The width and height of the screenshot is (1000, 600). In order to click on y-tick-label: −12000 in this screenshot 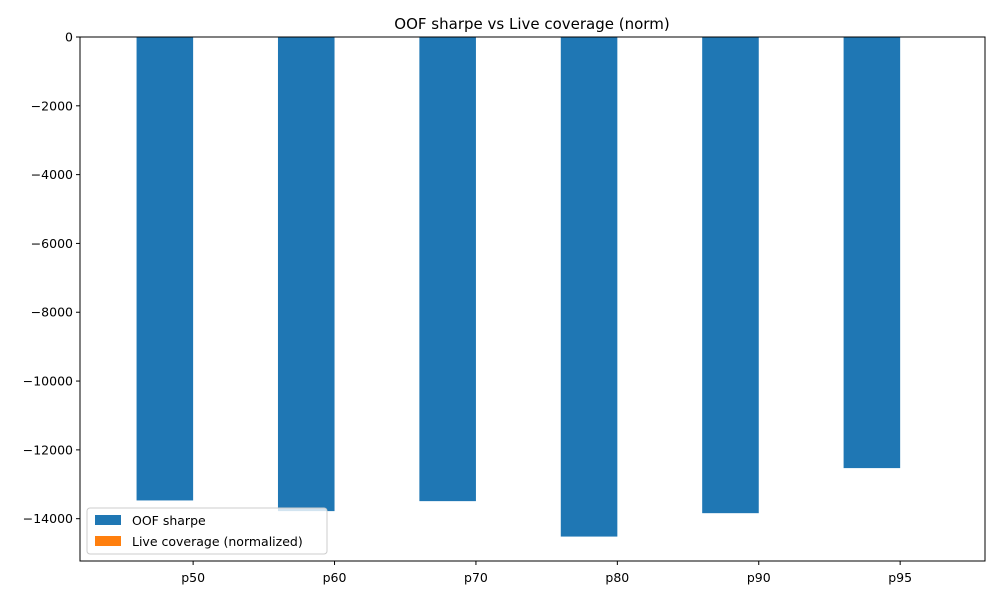, I will do `click(48, 449)`.